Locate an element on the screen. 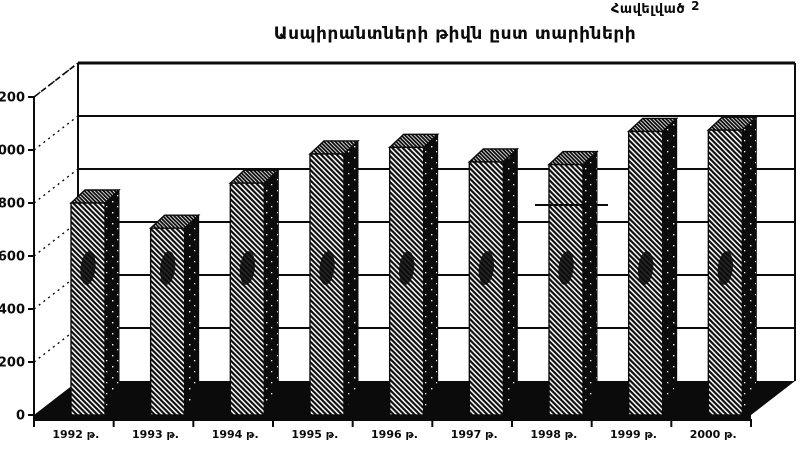 The height and width of the screenshot is (461, 803). bar-1993 is located at coordinates (174, 315).